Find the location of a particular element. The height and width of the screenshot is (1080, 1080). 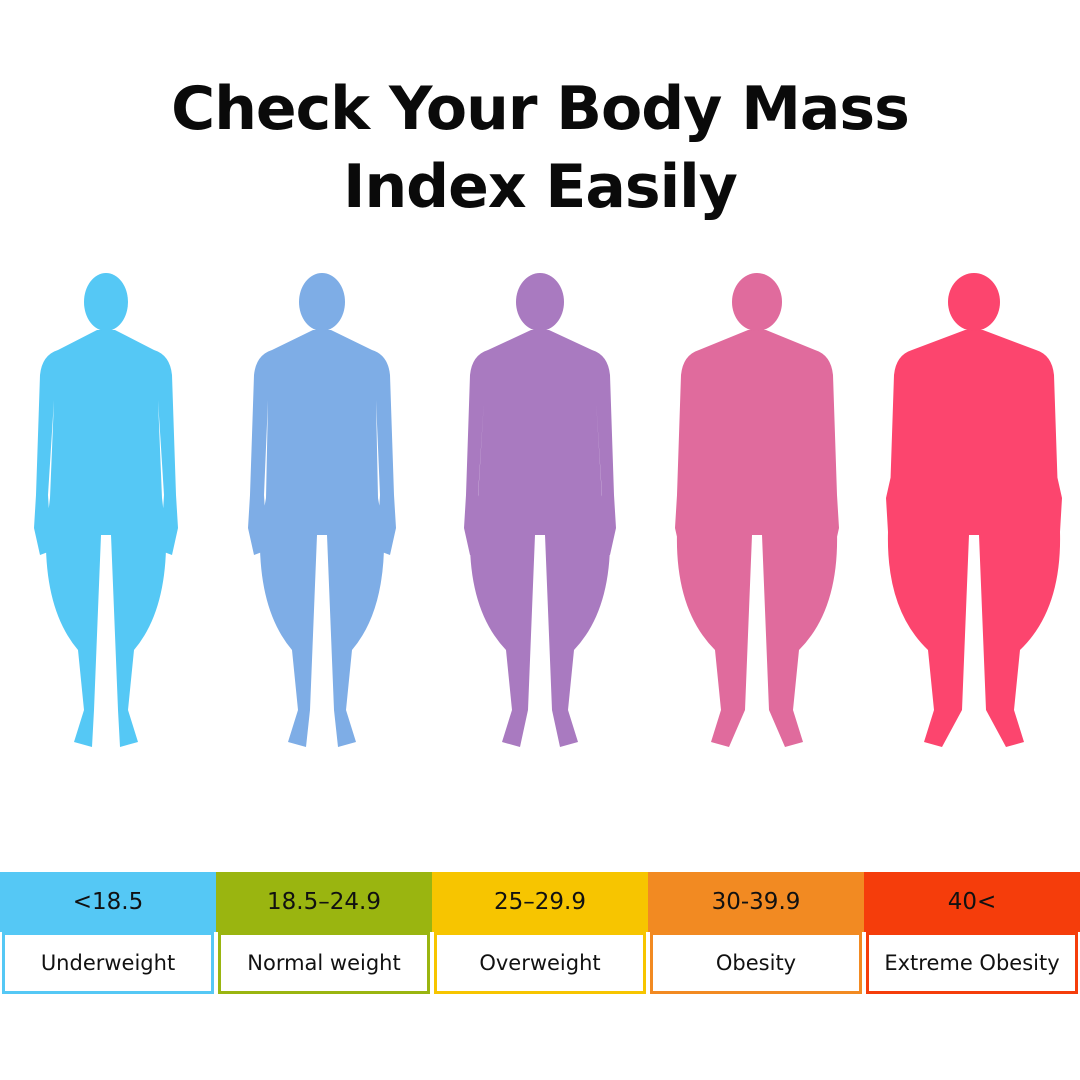

bmi-label: Extreme Obesity is located at coordinates (972, 963).